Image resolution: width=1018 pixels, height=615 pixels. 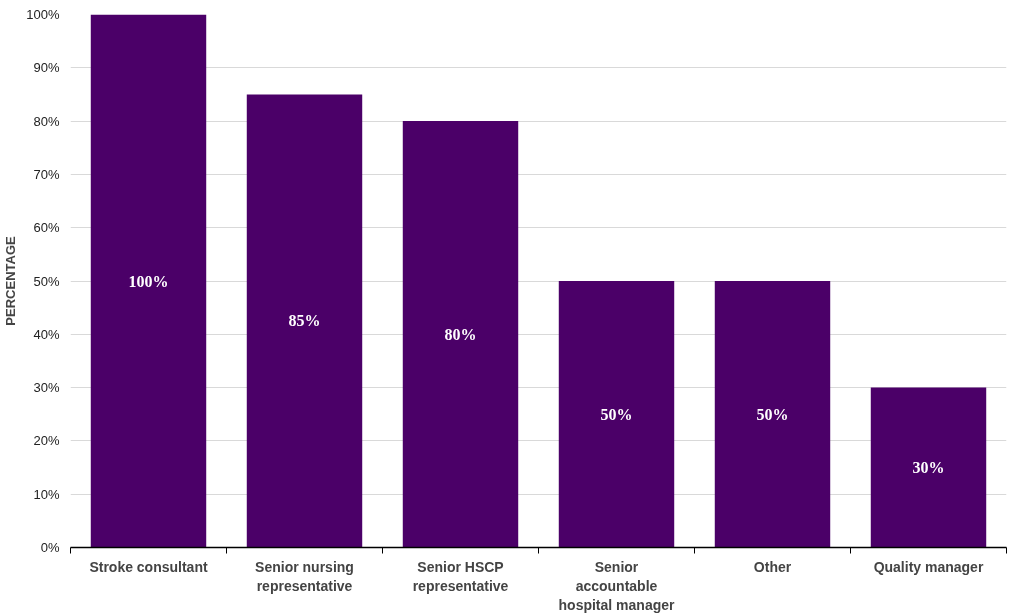 What do you see at coordinates (460, 576) in the screenshot?
I see `x-tick-label: Senior HSCP representative` at bounding box center [460, 576].